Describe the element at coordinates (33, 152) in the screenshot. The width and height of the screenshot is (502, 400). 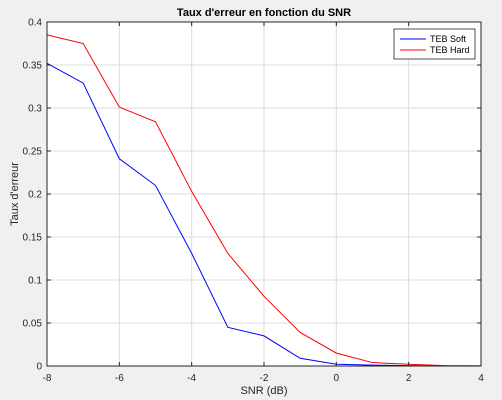
I see `y-tick-label: 0.25` at that location.